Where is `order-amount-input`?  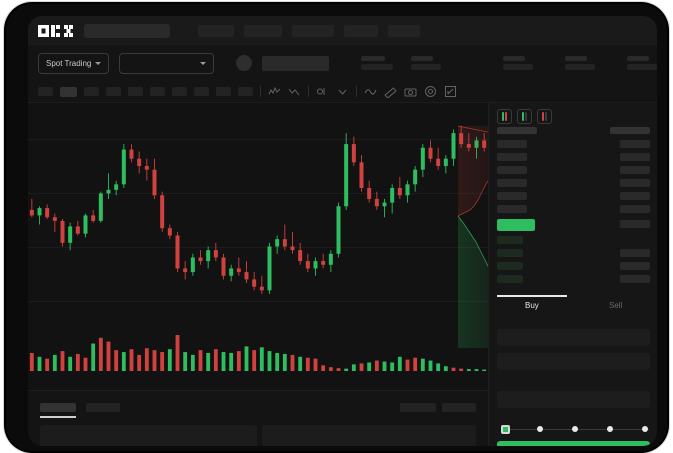 order-amount-input is located at coordinates (573, 361).